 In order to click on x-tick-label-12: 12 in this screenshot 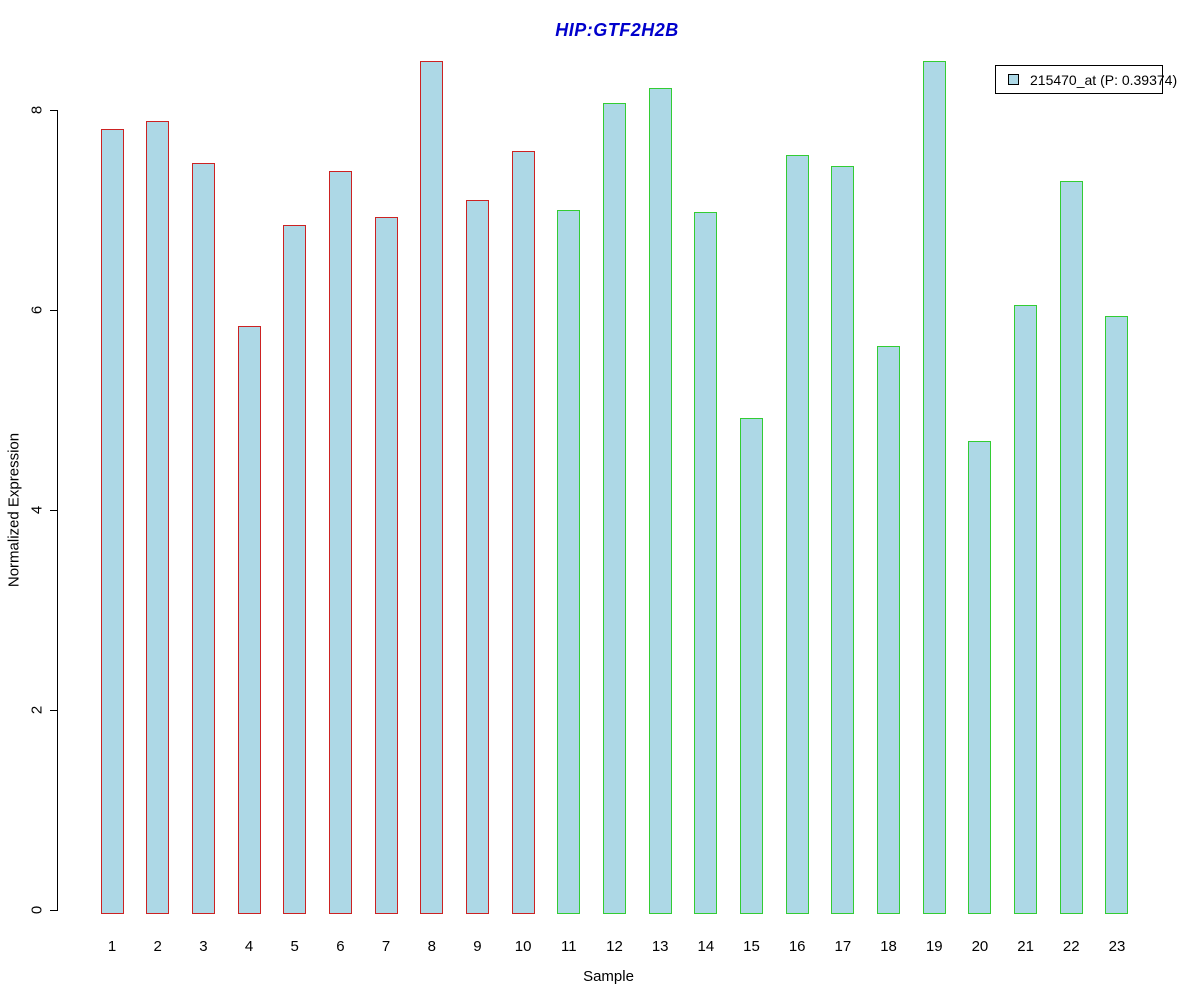, I will do `click(614, 946)`.